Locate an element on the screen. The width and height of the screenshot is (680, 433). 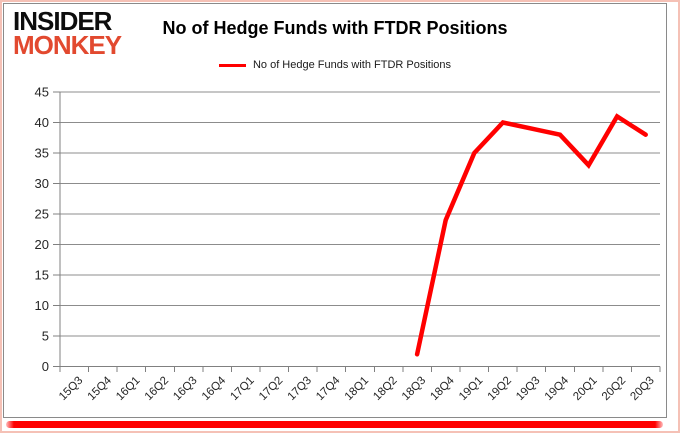
insider-monkey-logo: INSIDER MONKEY is located at coordinates (67, 33).